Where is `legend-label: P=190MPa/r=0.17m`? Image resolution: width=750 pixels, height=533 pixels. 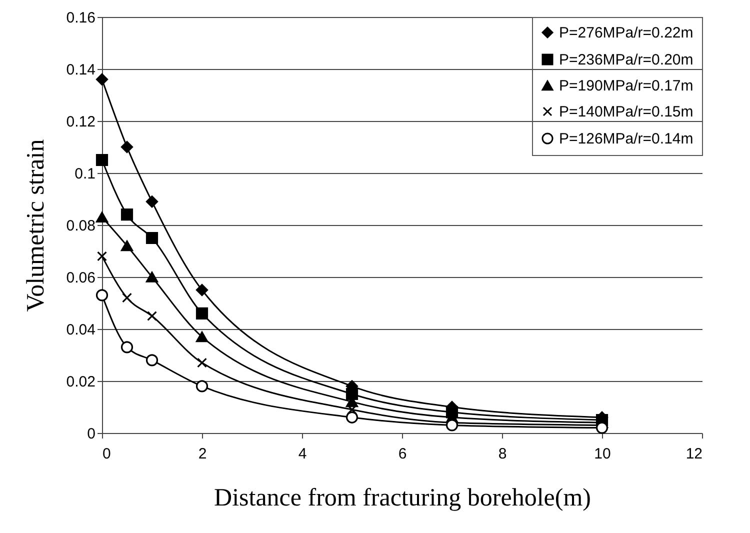 legend-label: P=190MPa/r=0.17m is located at coordinates (626, 86).